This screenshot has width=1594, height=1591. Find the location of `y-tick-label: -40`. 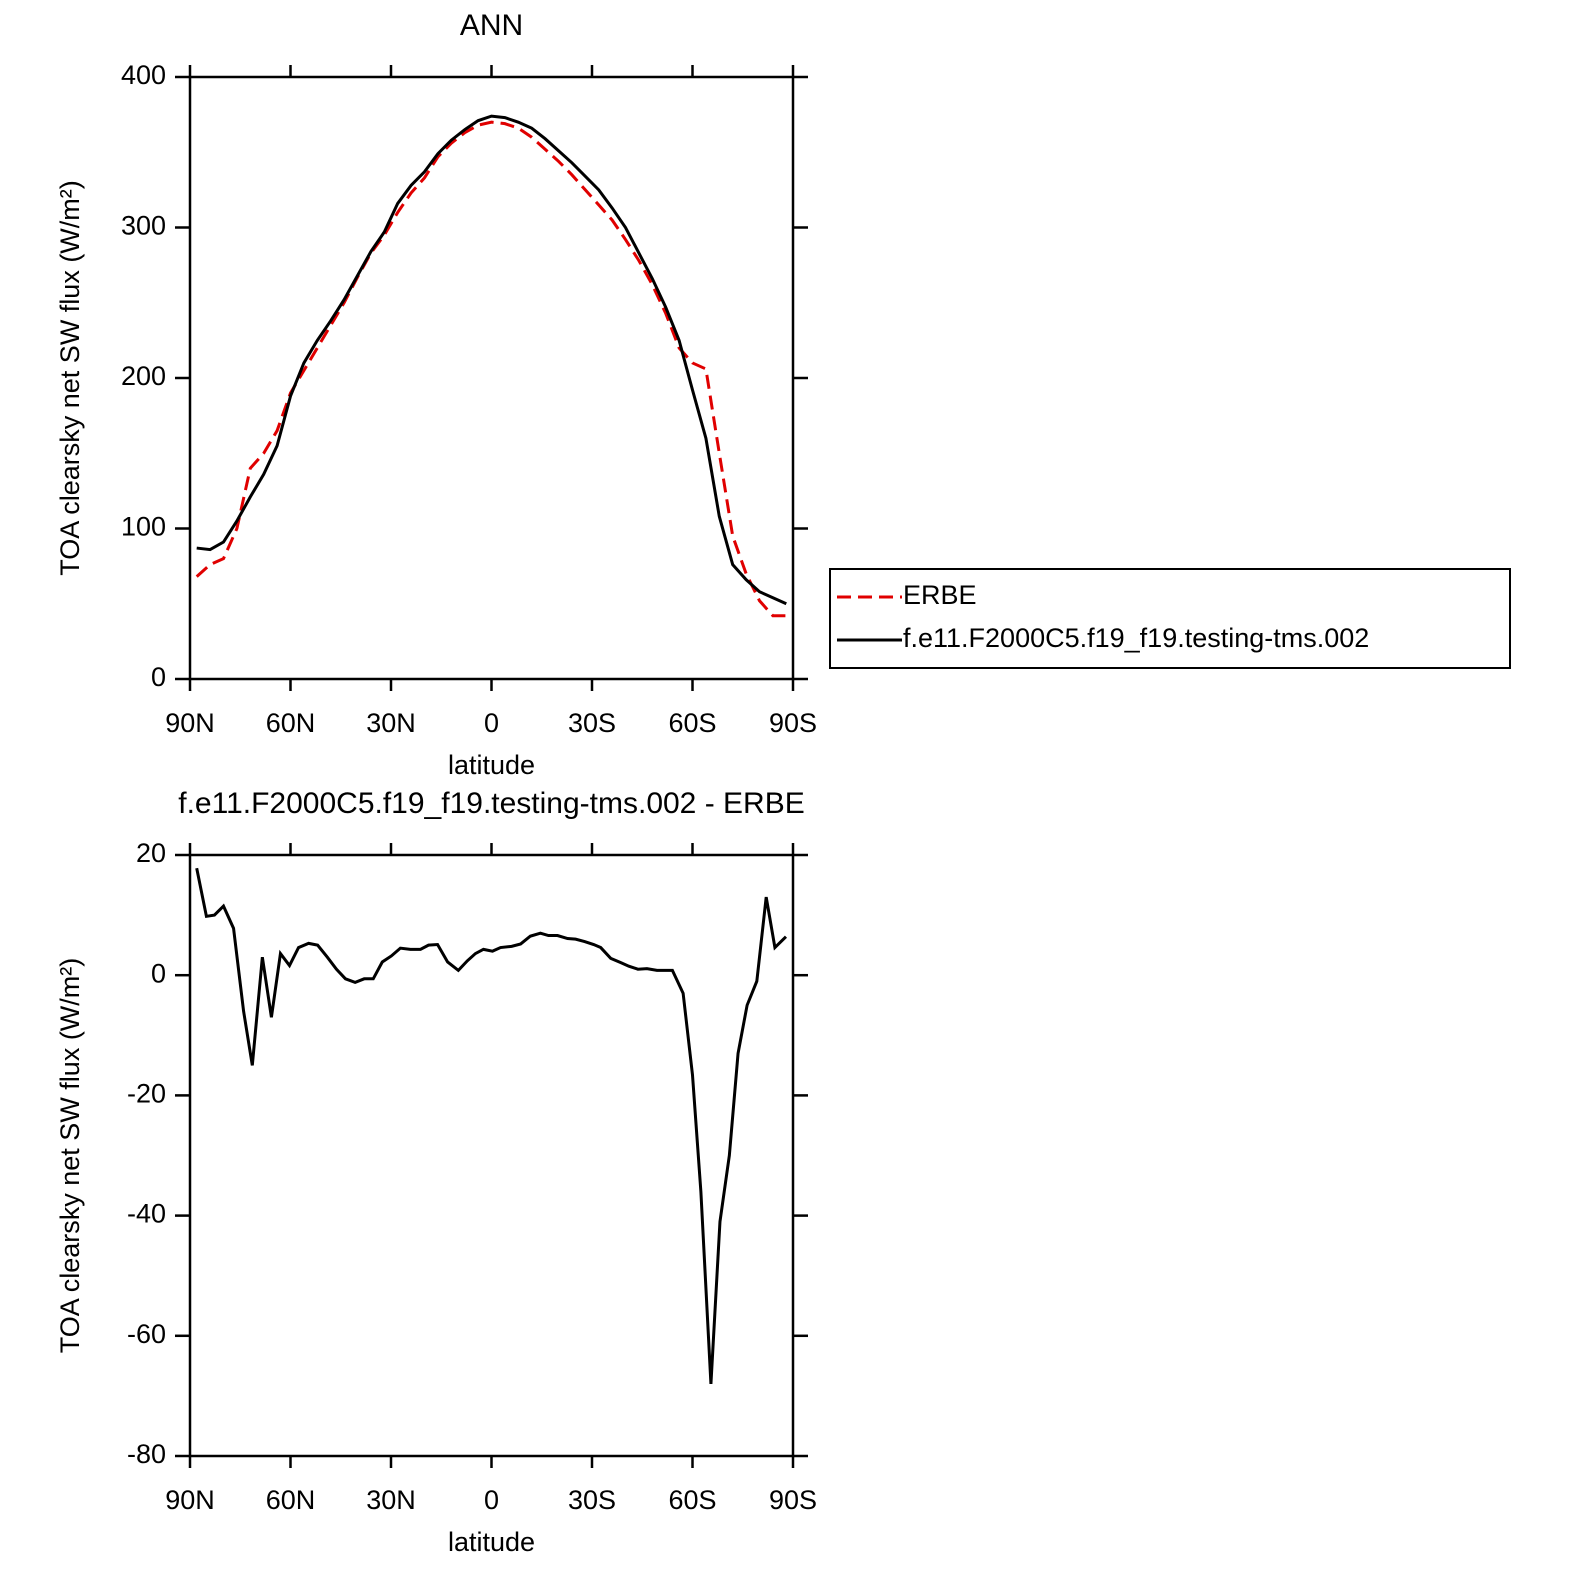

y-tick-label: -40 is located at coordinates (146, 1214).